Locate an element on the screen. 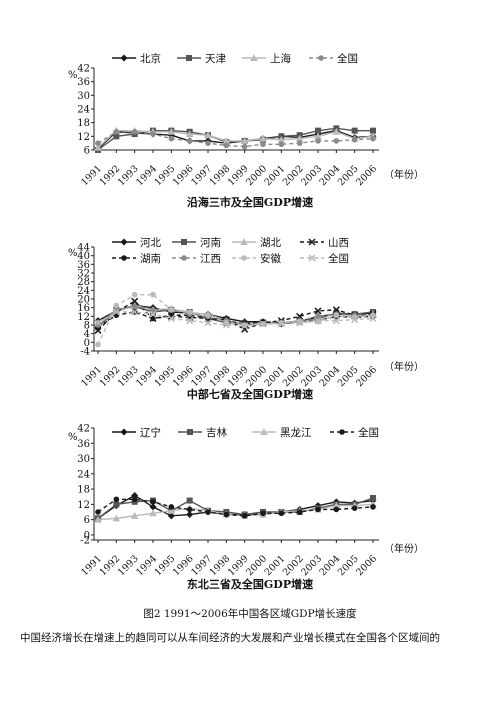 The image size is (500, 707). y-tick-label: 20 is located at coordinates (83, 300).